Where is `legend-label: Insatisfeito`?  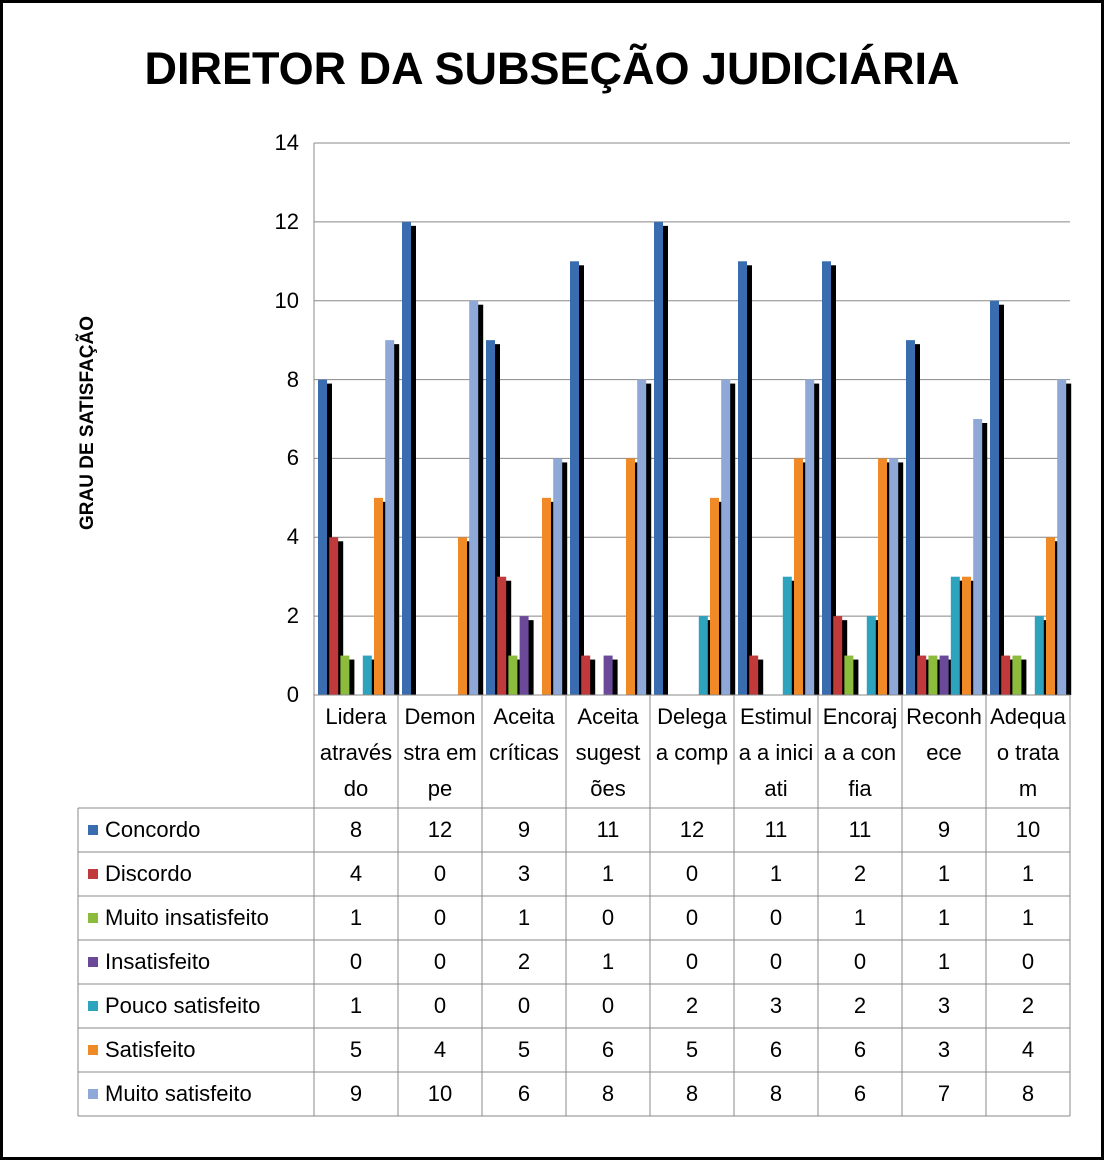 legend-label: Insatisfeito is located at coordinates (158, 961).